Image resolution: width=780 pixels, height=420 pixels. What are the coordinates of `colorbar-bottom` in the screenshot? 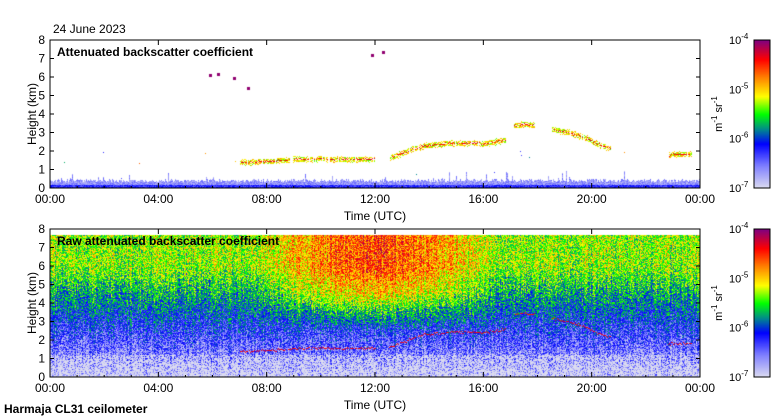 It's located at (762, 303).